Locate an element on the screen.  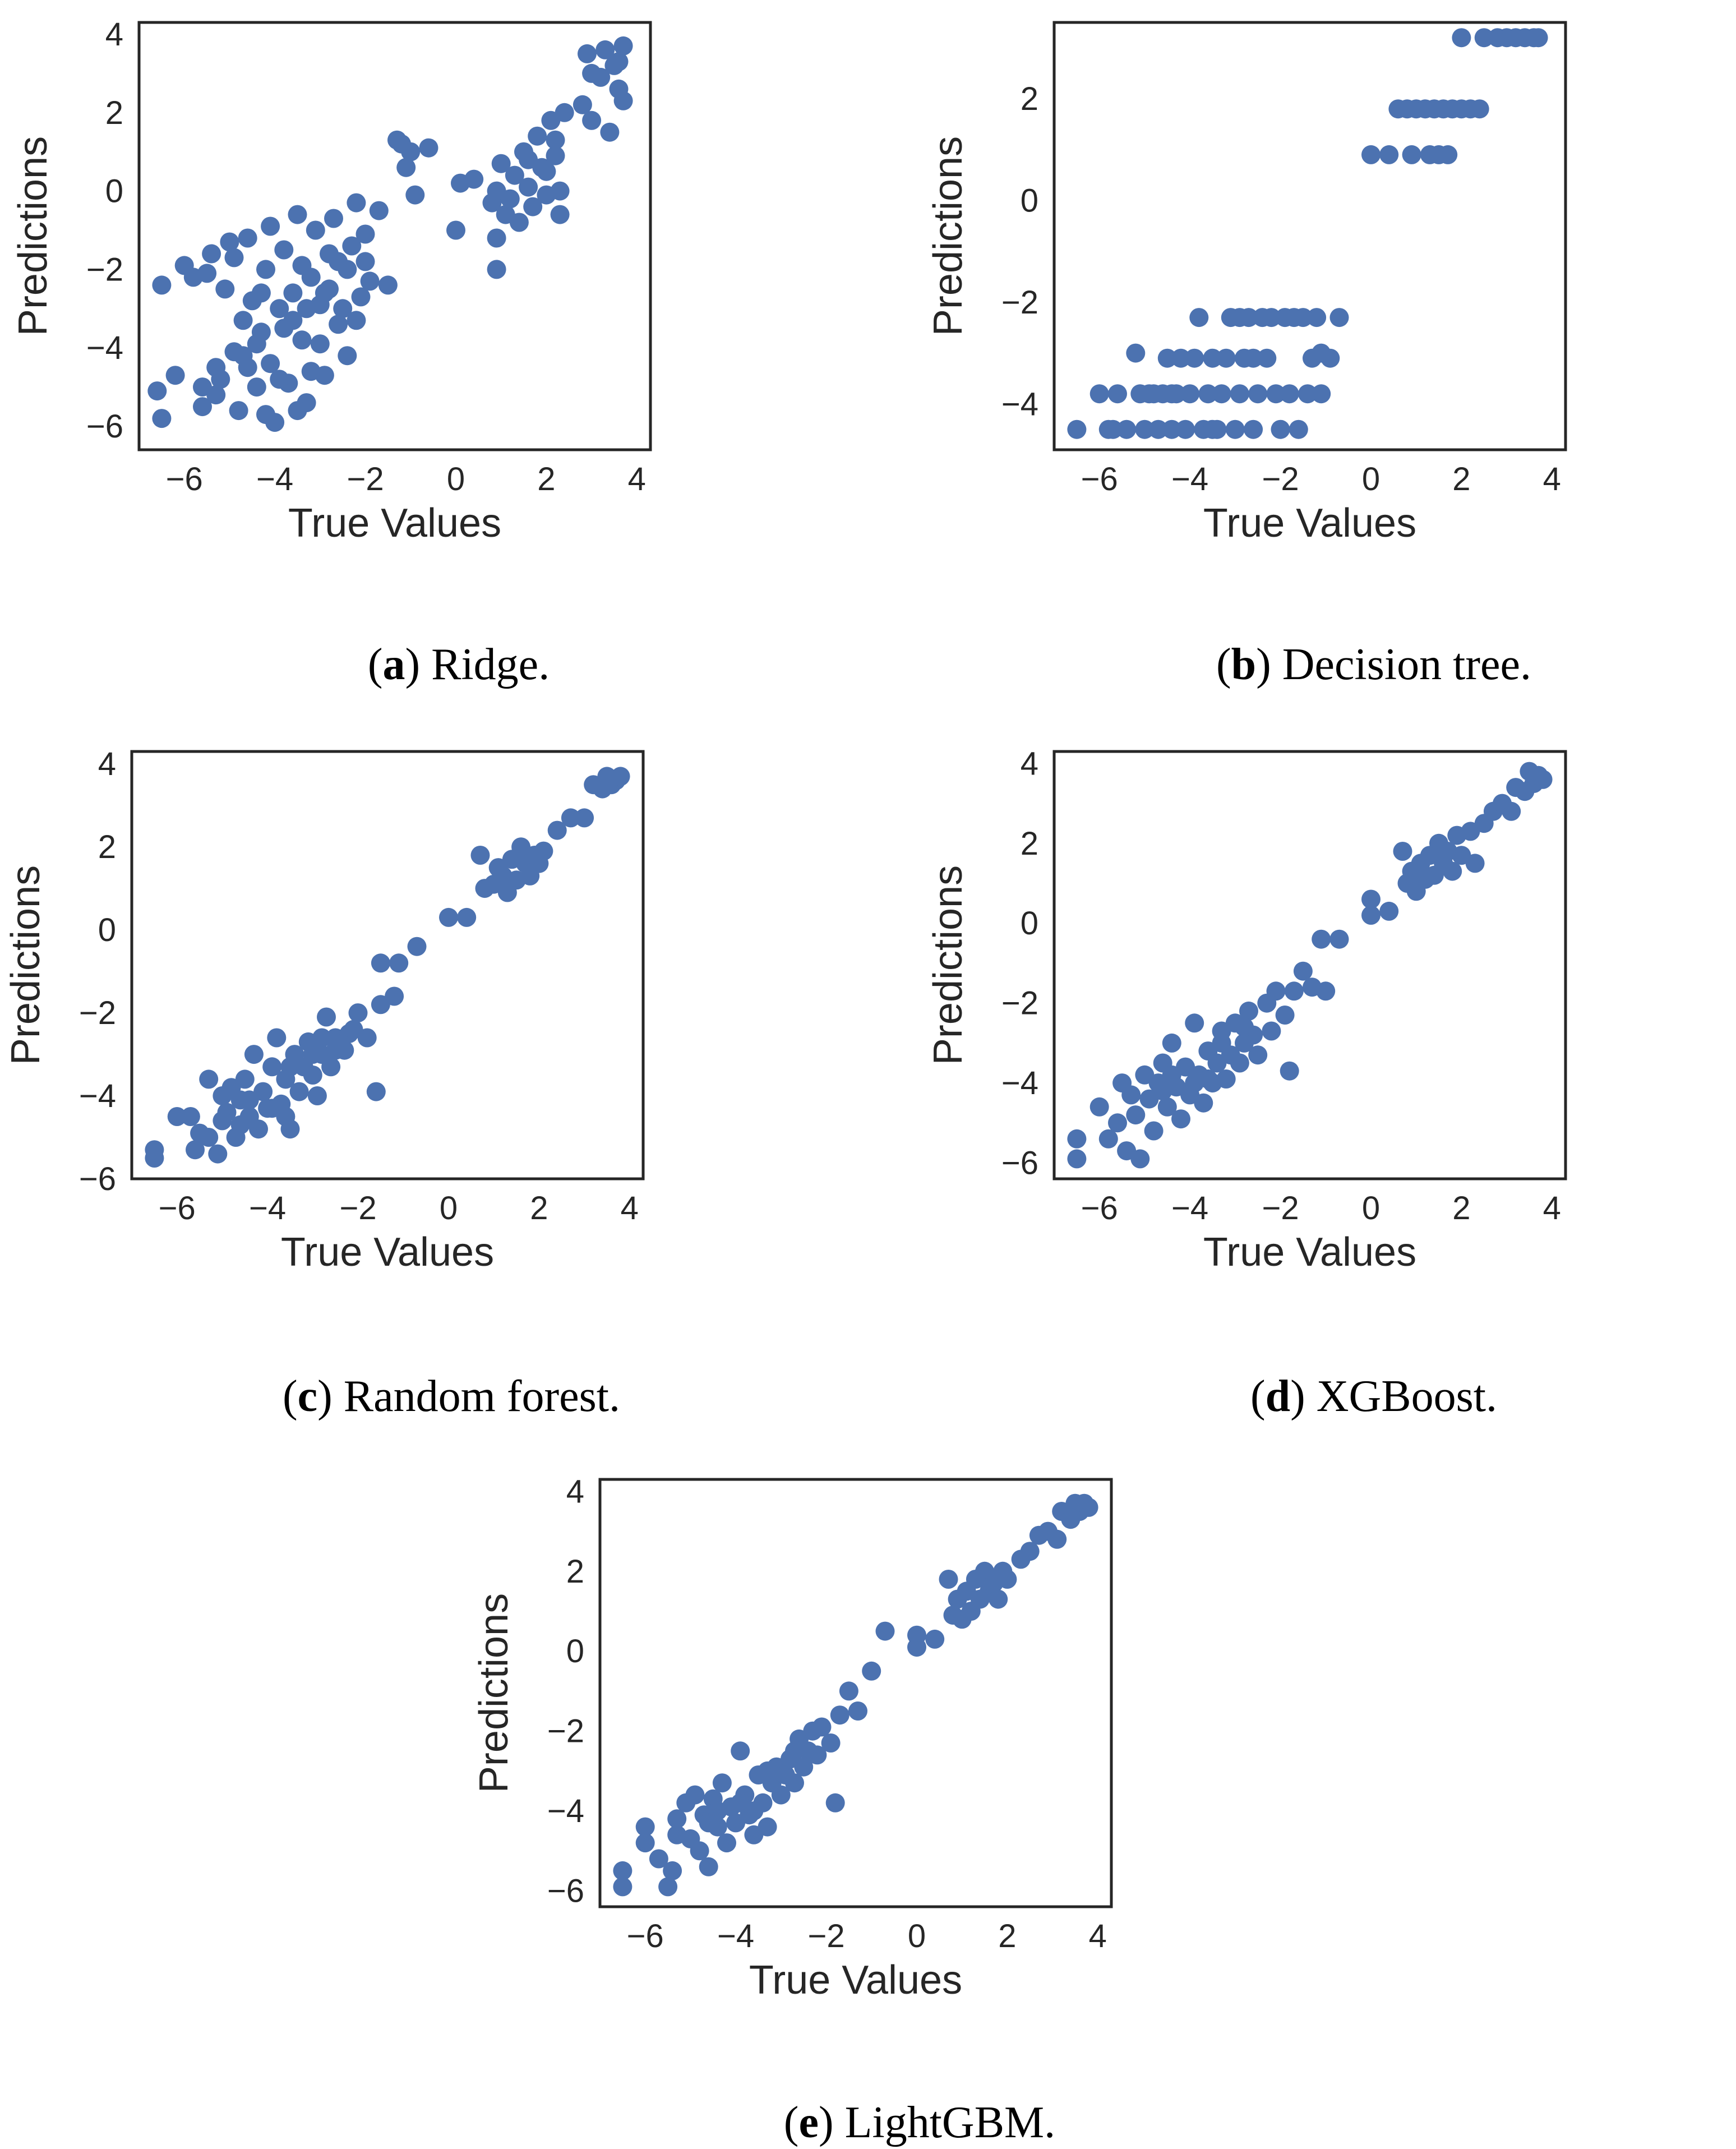
caption-letter: c is located at coordinates (307, 1396).